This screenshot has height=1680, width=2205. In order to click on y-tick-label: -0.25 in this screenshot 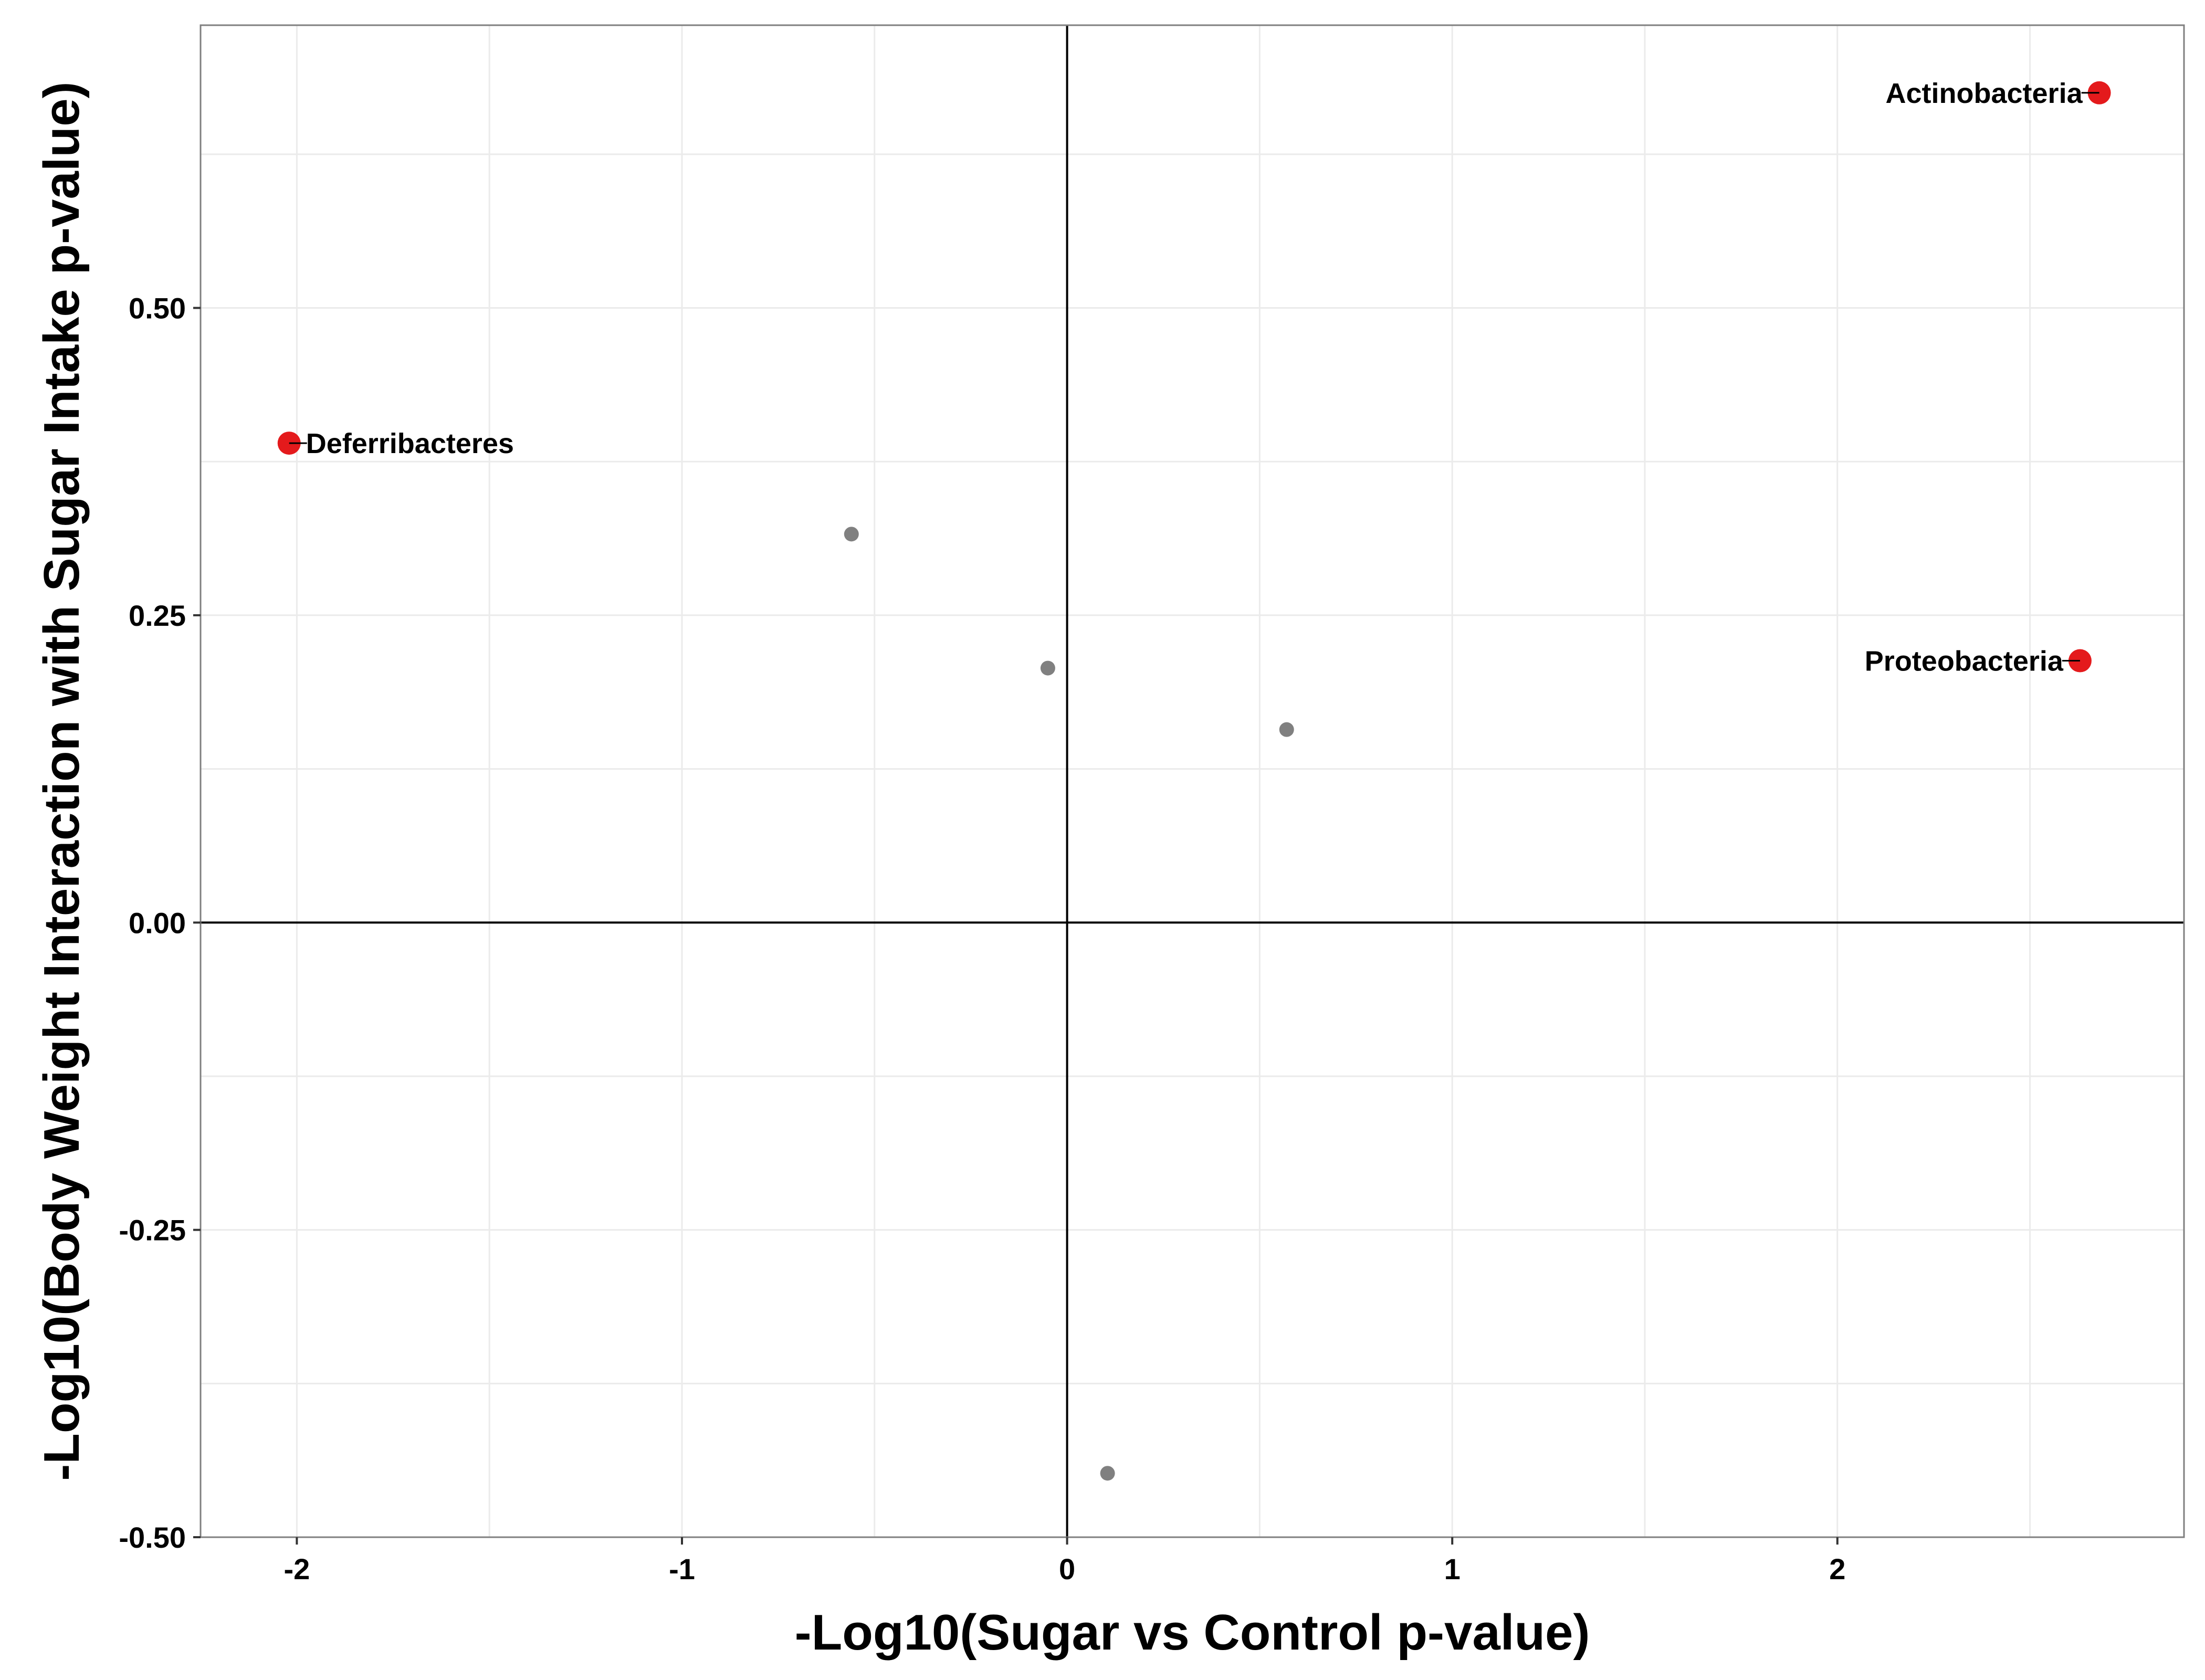, I will do `click(152, 1230)`.